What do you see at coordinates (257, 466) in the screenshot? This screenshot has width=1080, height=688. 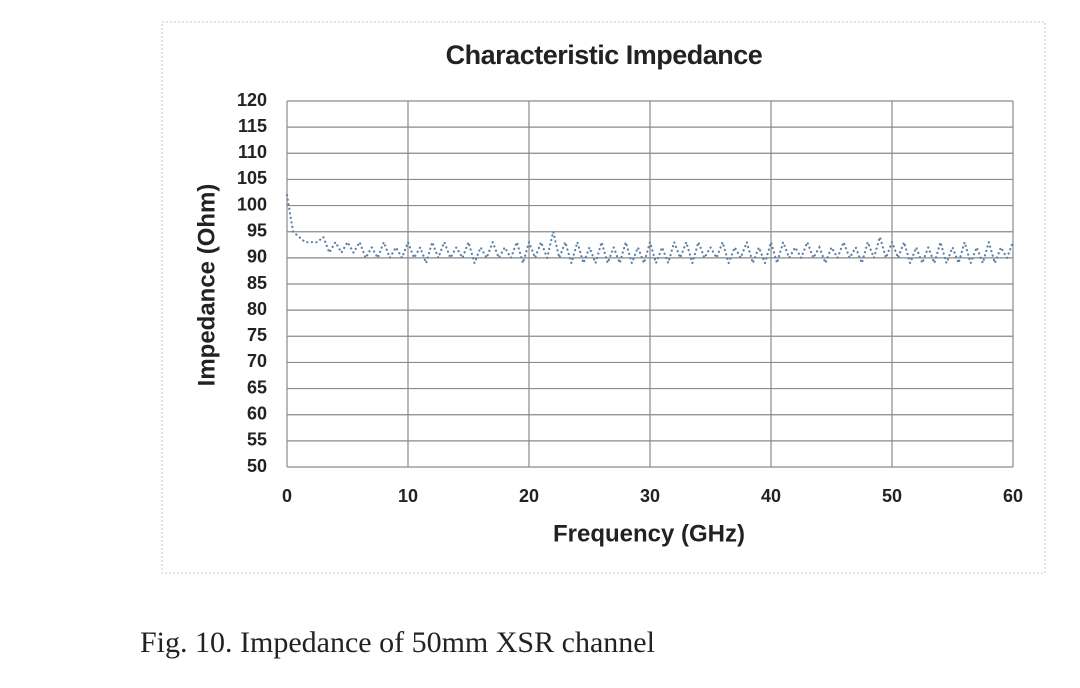 I see `y-tick-label: 50` at bounding box center [257, 466].